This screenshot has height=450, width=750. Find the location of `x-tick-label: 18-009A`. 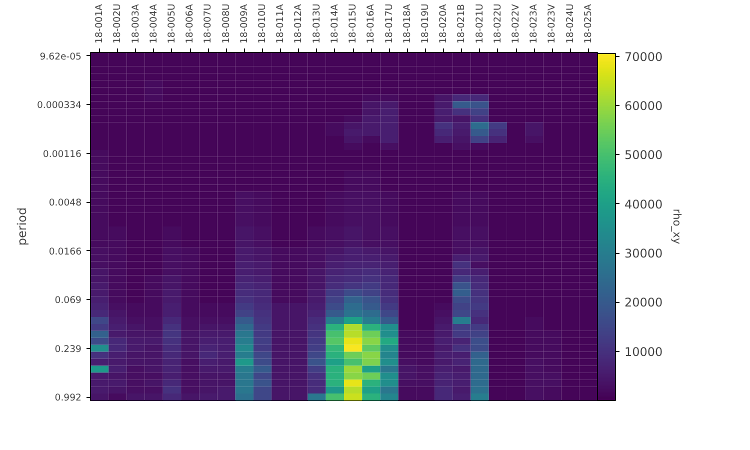

x-tick-label: 18-009A is located at coordinates (244, 23).